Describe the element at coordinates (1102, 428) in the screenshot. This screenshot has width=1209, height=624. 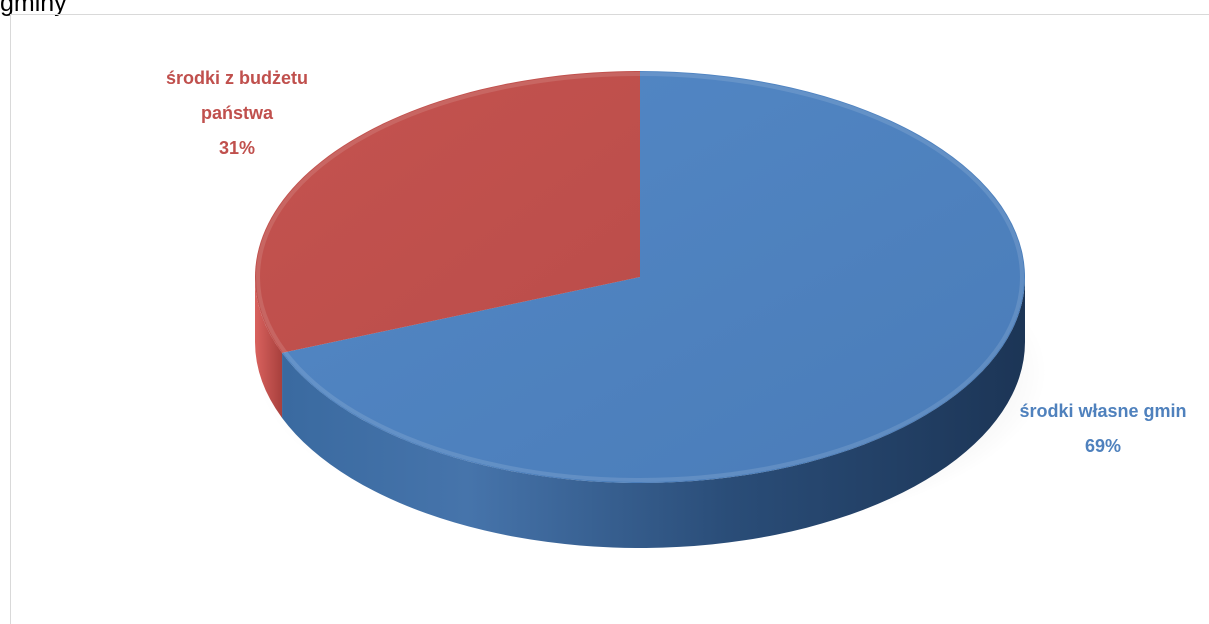
I see `data-label-own-funds: środki własne gmin 69%` at that location.